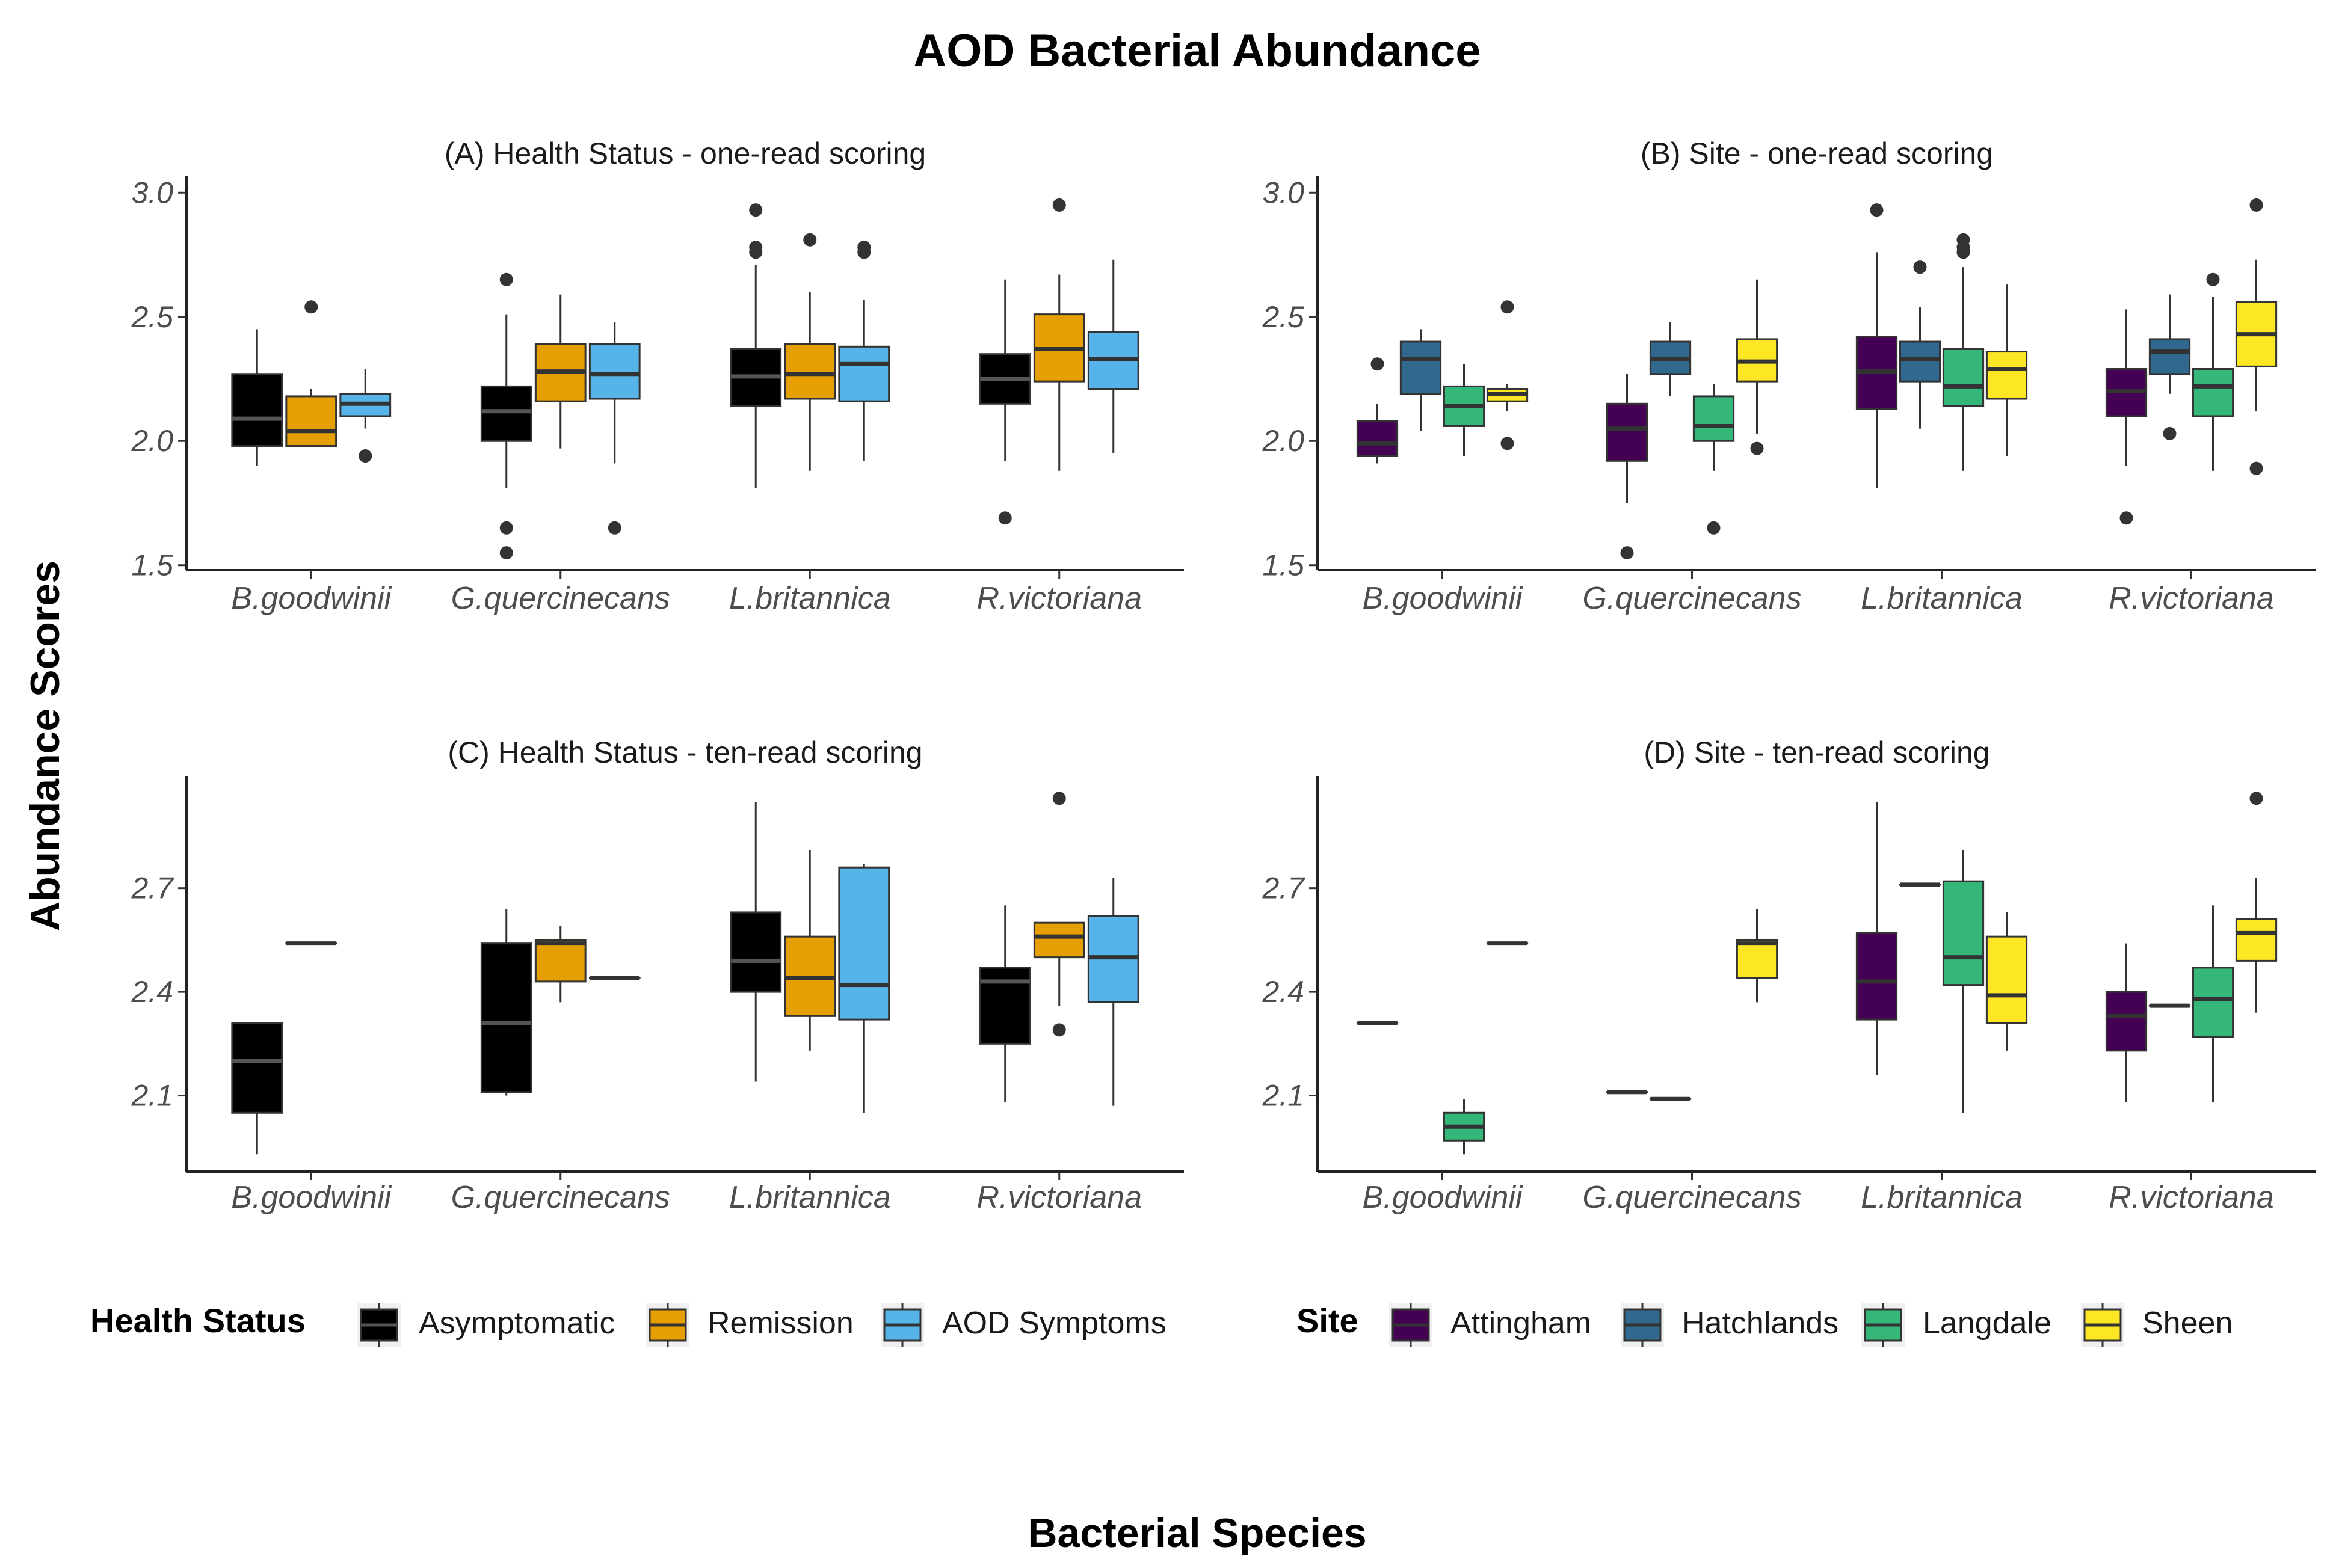 Image resolution: width=2333 pixels, height=1568 pixels. I want to click on legend-item: Langdale, so click(1956, 1325).